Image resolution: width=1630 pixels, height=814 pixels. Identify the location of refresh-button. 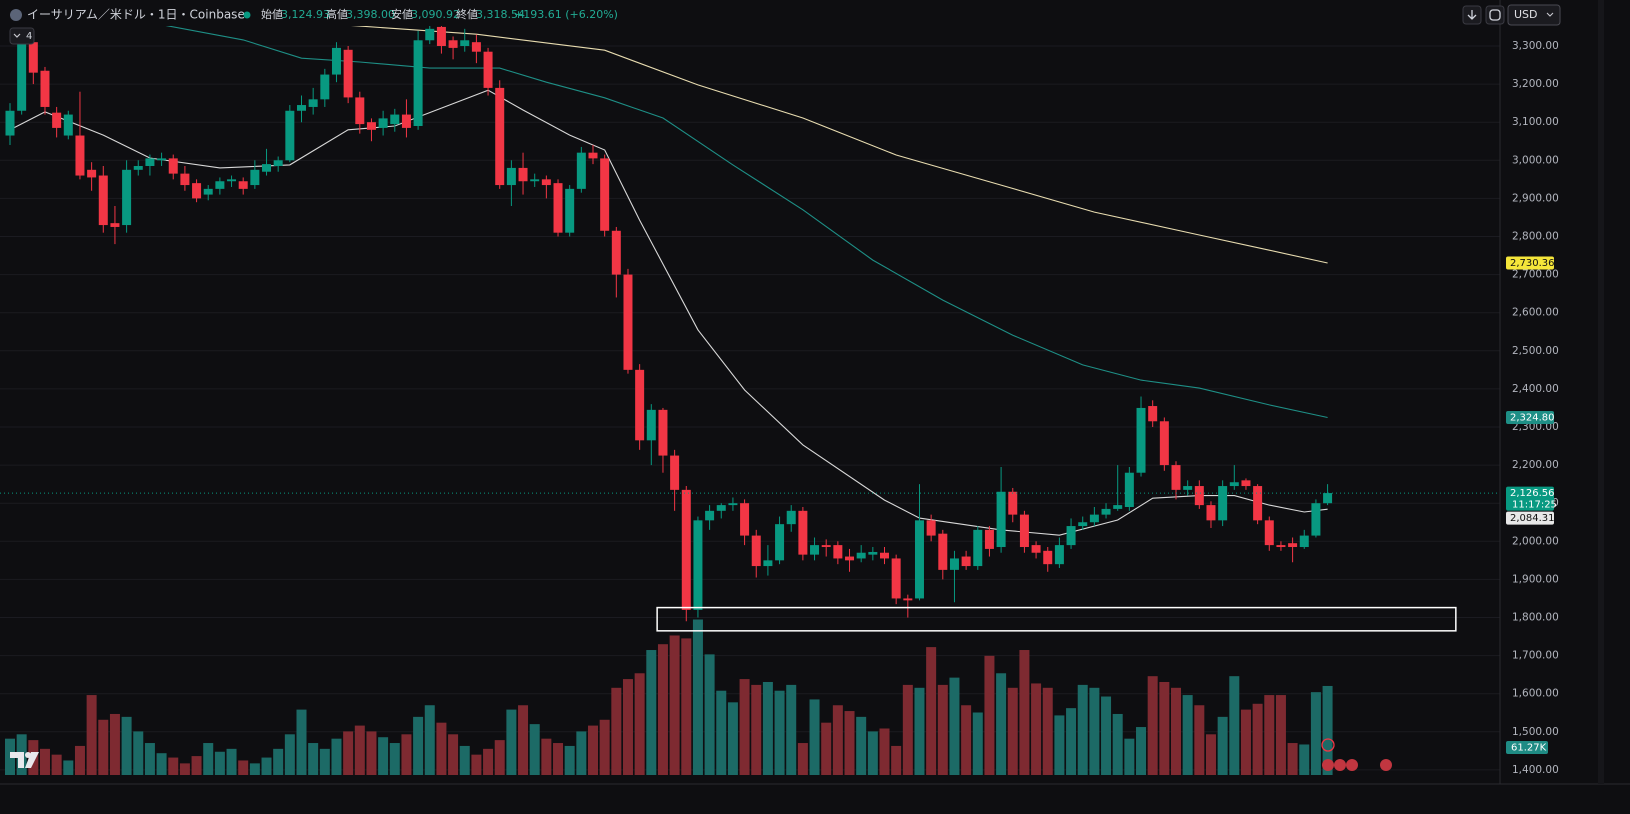
(1495, 15).